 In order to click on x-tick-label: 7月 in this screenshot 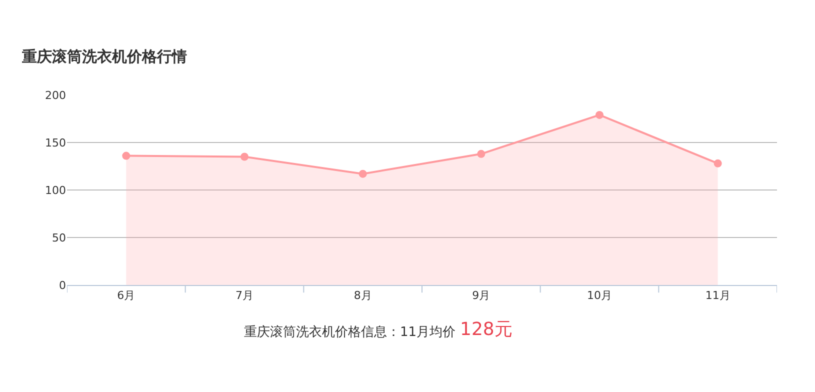, I will do `click(245, 295)`.